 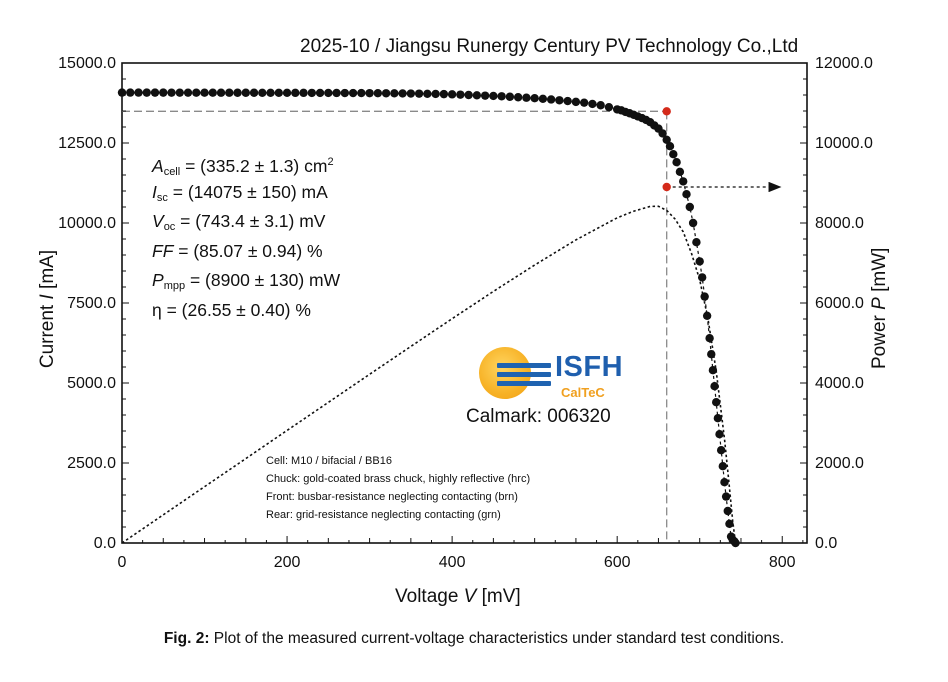 I want to click on note-line: Cell: M10 / bifacial / BB16, so click(x=329, y=461).